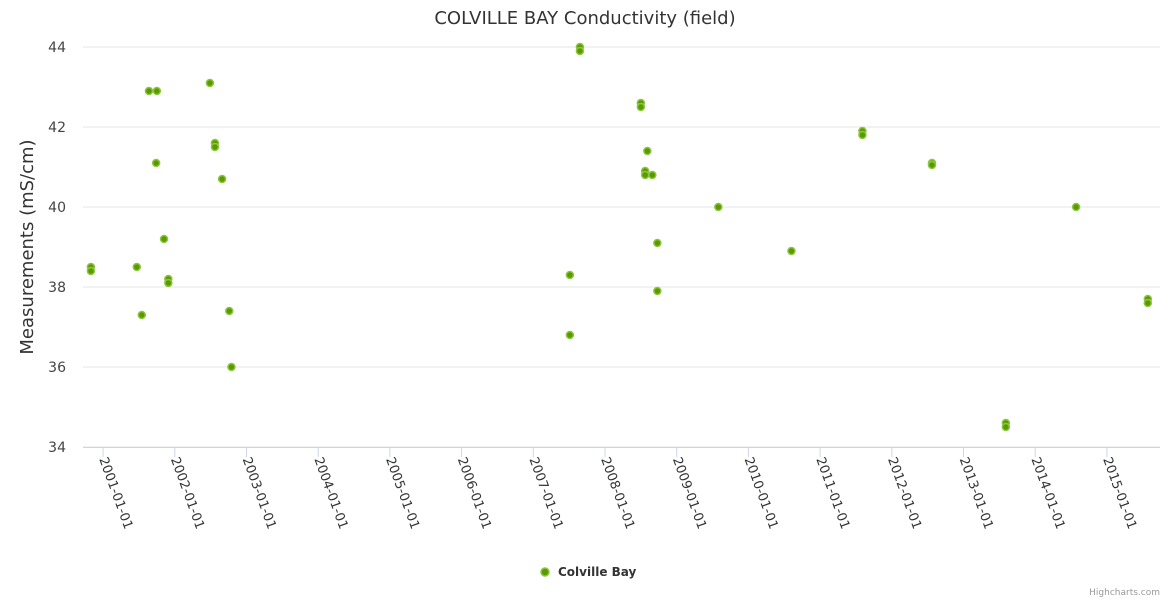 This screenshot has height=600, width=1170. What do you see at coordinates (57, 448) in the screenshot?
I see `y-tick-label: 34` at bounding box center [57, 448].